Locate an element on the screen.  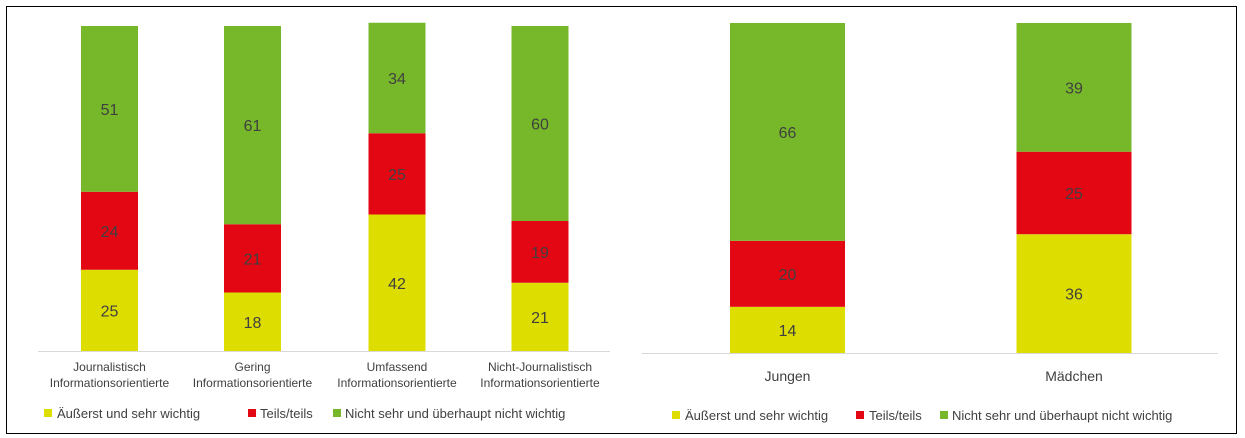
x-tick-label: Mädchen is located at coordinates (1074, 376).